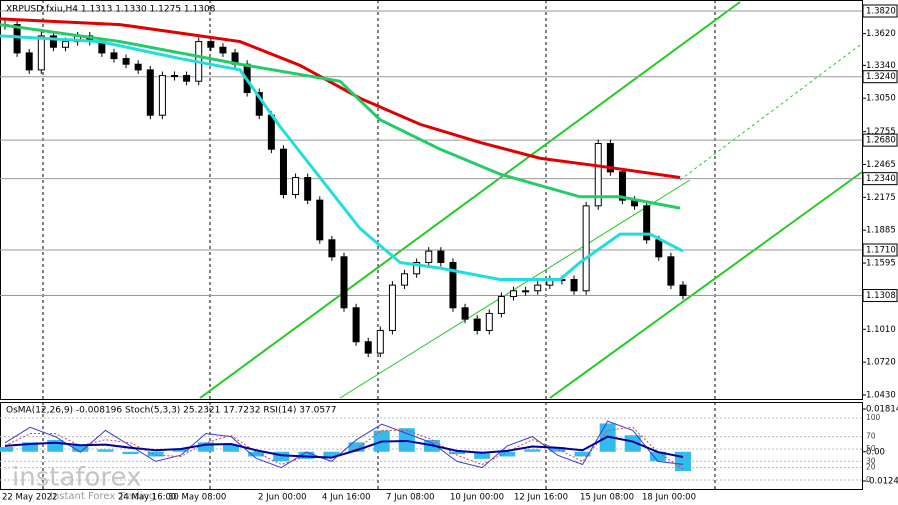 Image resolution: width=898 pixels, height=505 pixels. What do you see at coordinates (410, 498) in the screenshot?
I see `x-tick-label: 7 Jun 08:00` at bounding box center [410, 498].